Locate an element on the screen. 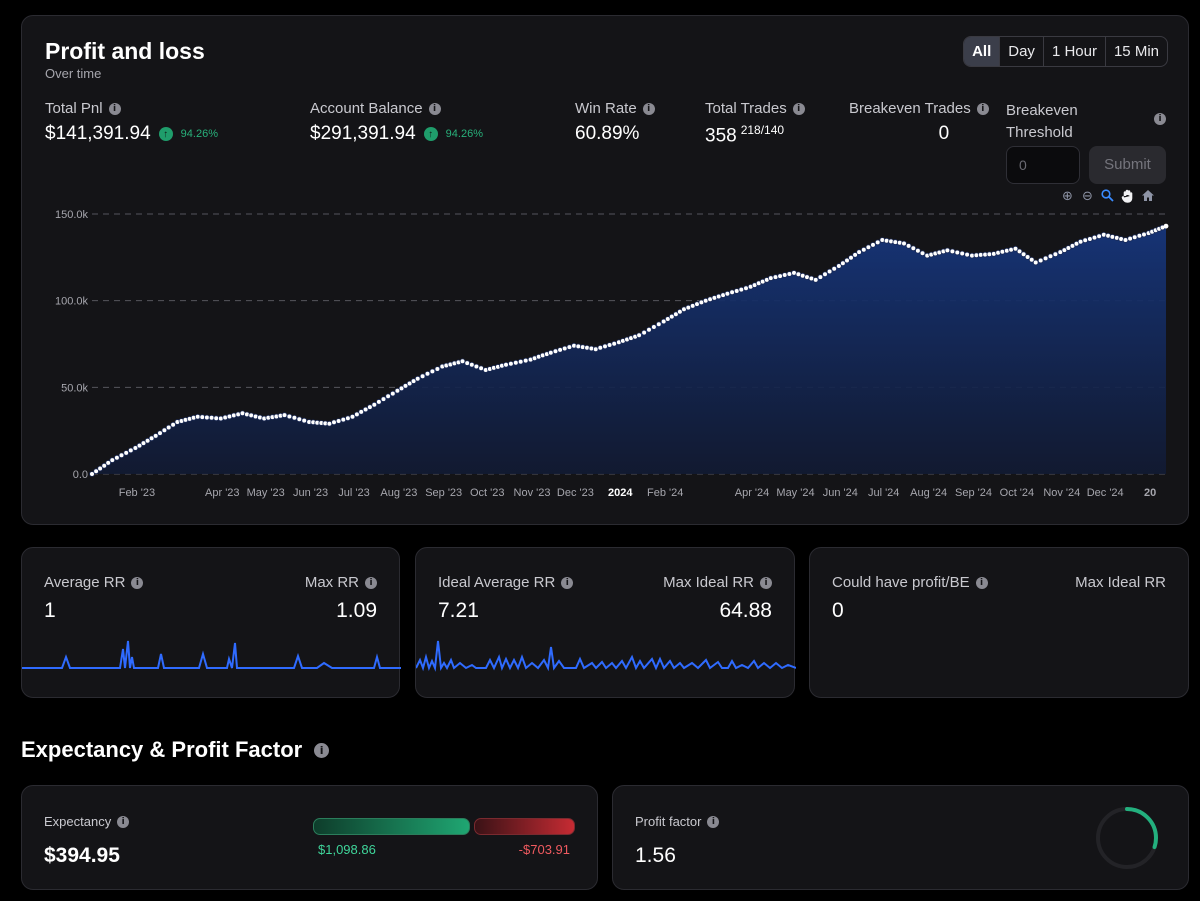 This screenshot has height=901, width=1200. timeframe-1hour-button: 1 Hour is located at coordinates (1073, 51).